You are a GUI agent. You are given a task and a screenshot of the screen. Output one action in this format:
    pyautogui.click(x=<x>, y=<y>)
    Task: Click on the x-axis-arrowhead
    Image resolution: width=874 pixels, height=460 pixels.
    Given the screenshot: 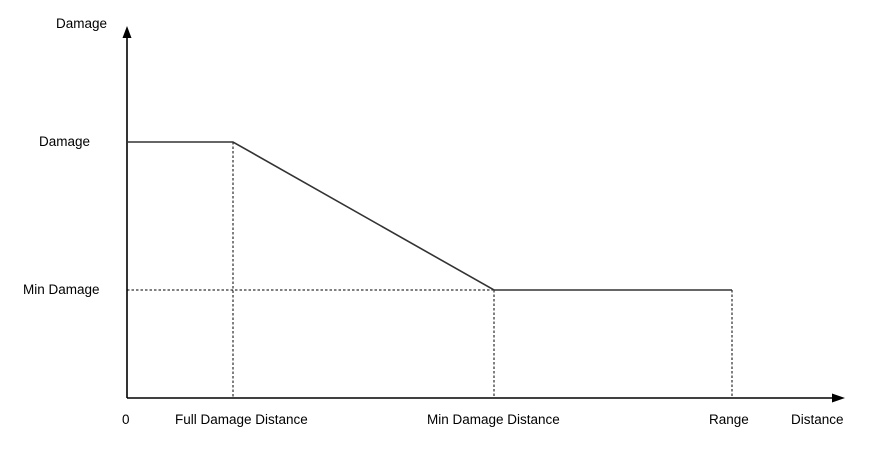 What is the action you would take?
    pyautogui.click(x=838, y=398)
    